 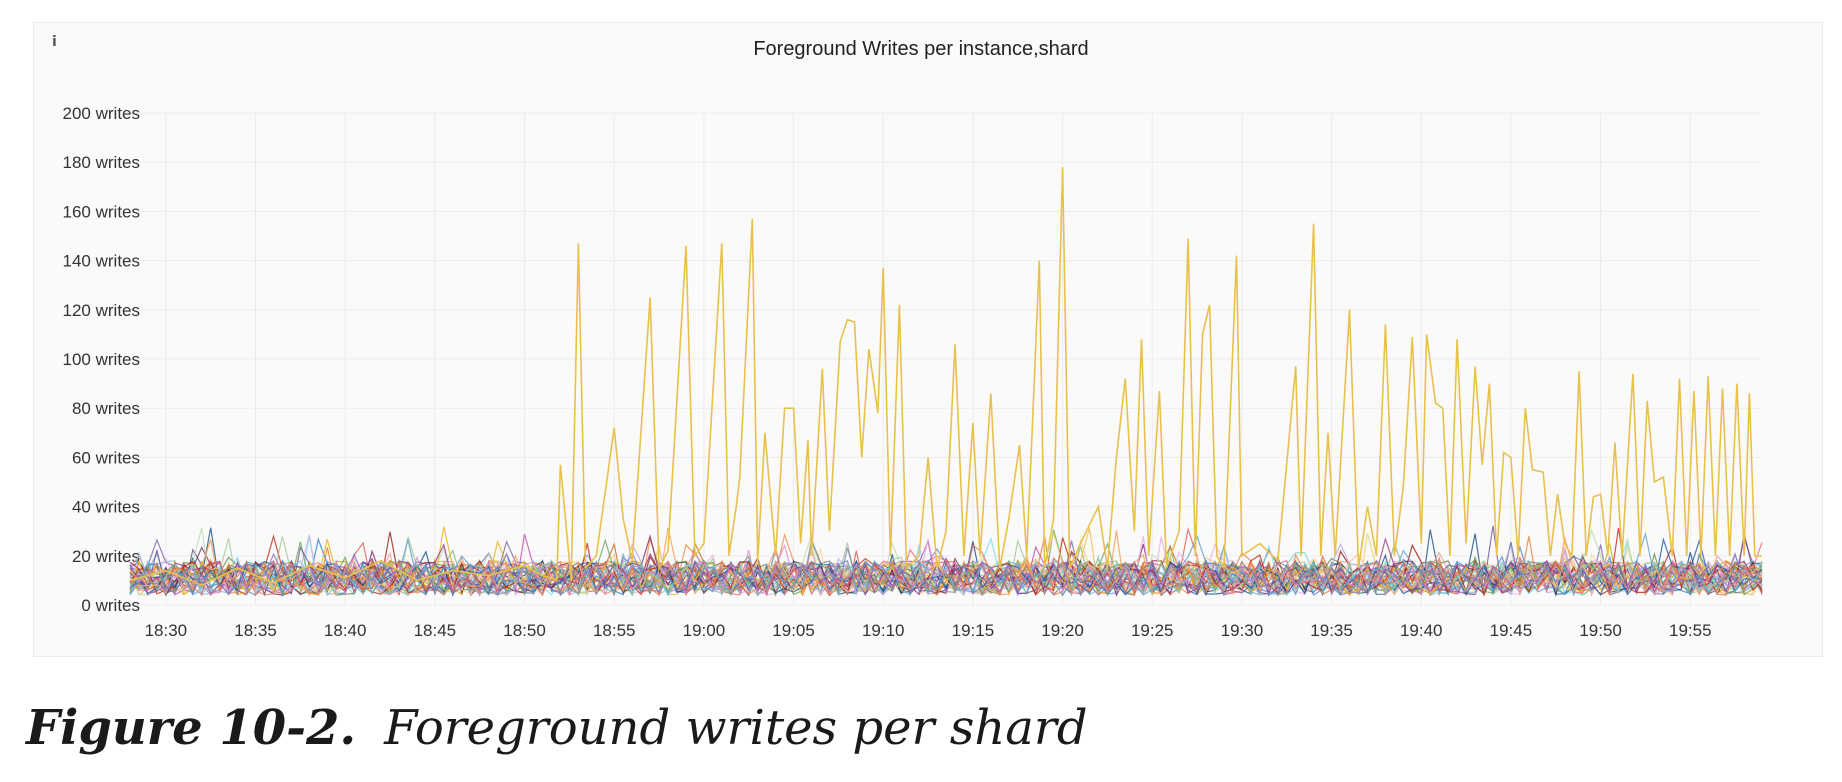 What do you see at coordinates (1600, 630) in the screenshot?
I see `x-tick-label: 19:50` at bounding box center [1600, 630].